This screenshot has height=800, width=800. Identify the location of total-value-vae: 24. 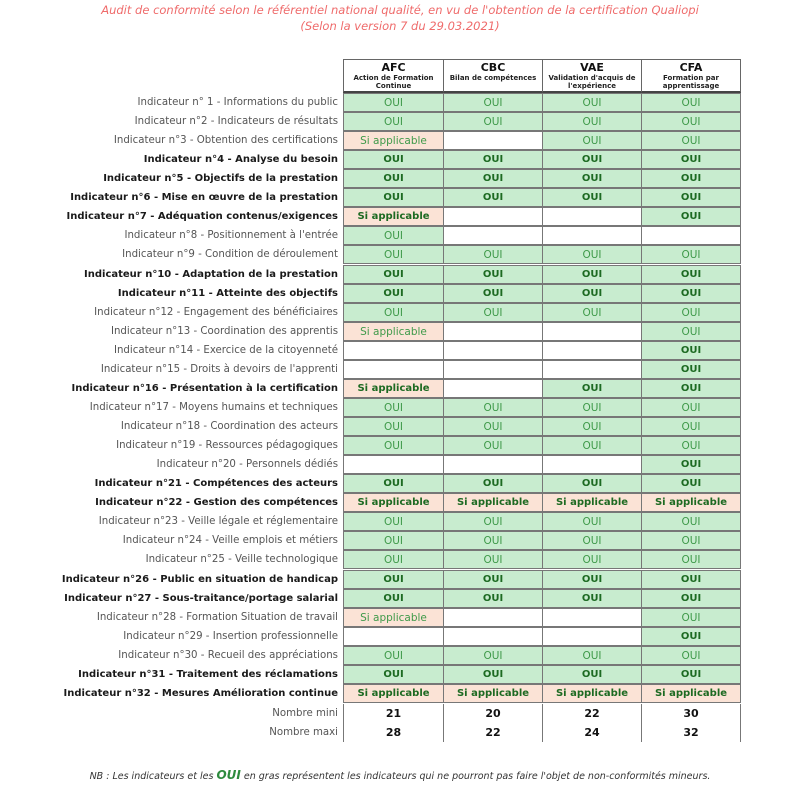
(592, 732).